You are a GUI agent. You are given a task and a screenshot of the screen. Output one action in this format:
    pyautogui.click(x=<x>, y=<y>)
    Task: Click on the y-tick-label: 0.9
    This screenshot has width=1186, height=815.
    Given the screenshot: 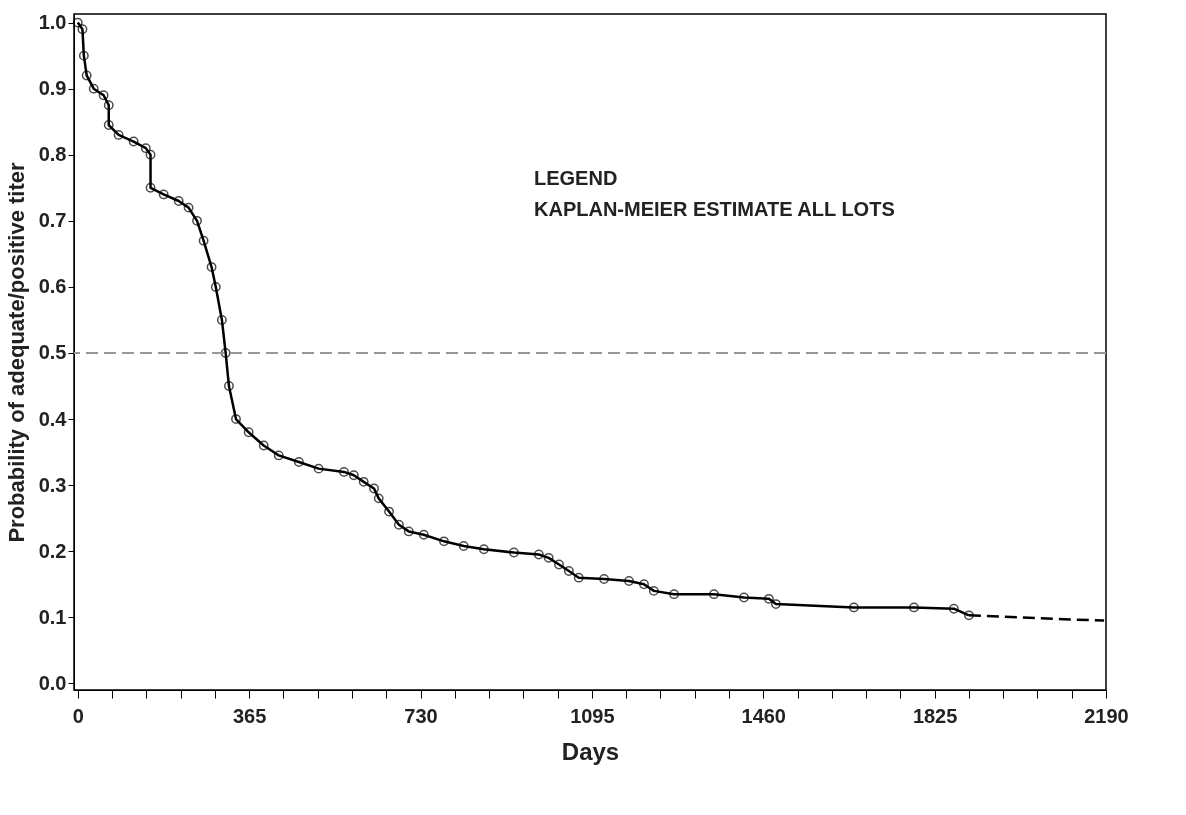 What is the action you would take?
    pyautogui.click(x=52, y=88)
    